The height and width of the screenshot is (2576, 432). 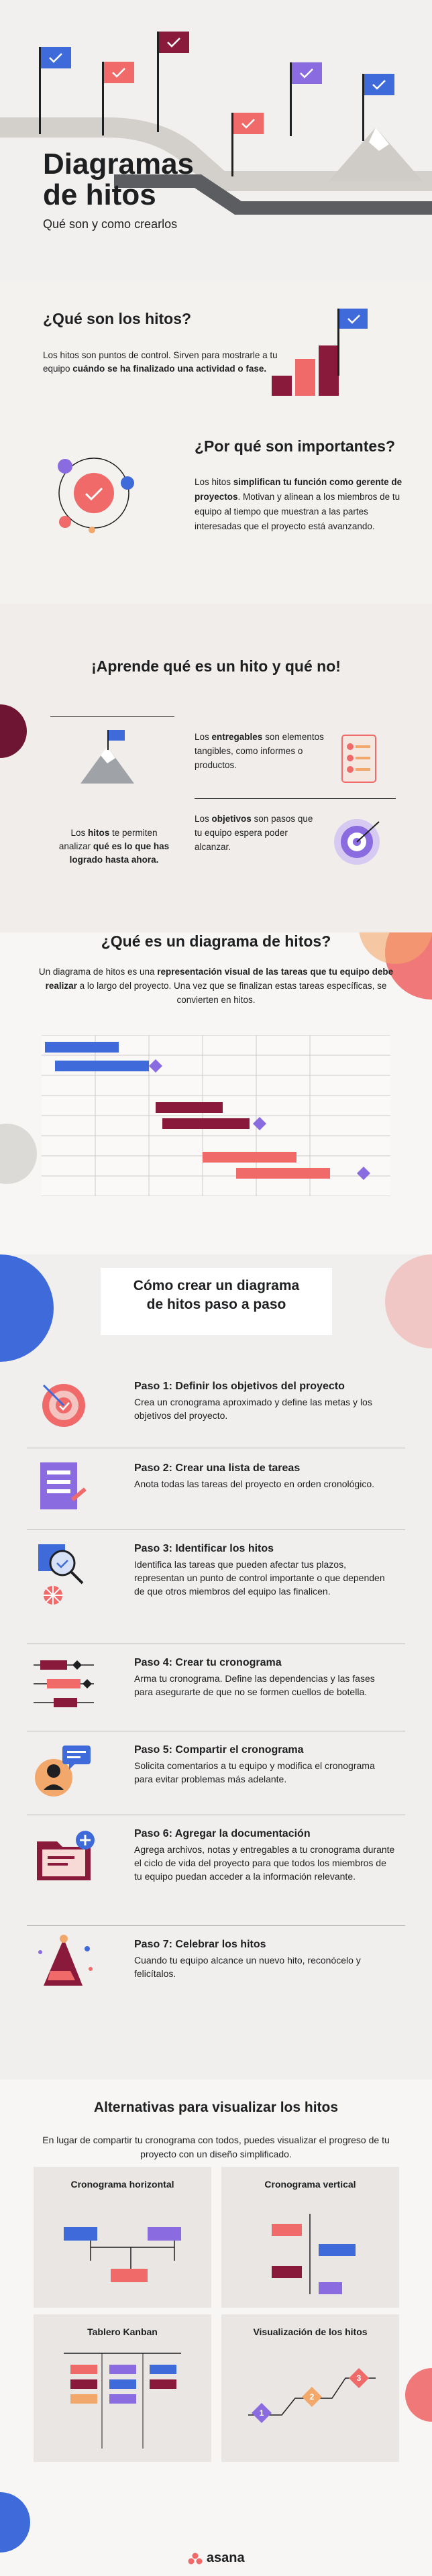 I want to click on share-feedback-icon, so click(x=63, y=1771).